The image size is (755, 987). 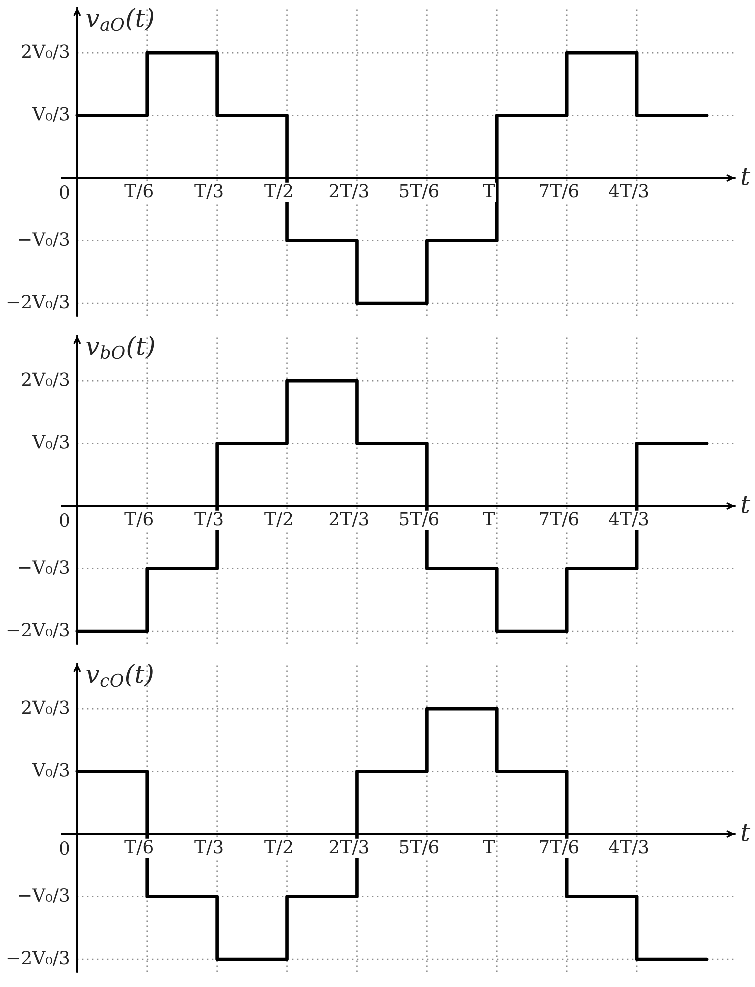 What do you see at coordinates (120, 348) in the screenshot?
I see `y-axis-title: v$_{bO}$(t)` at bounding box center [120, 348].